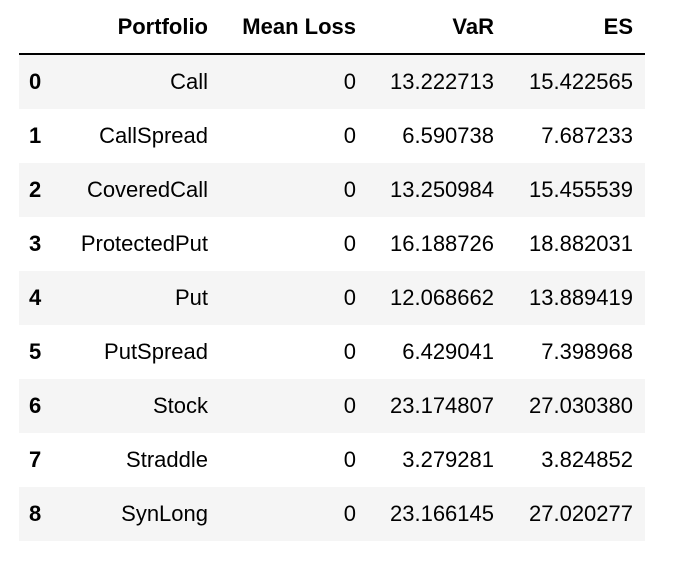  I want to click on cell-es: 15.455539, so click(581, 189).